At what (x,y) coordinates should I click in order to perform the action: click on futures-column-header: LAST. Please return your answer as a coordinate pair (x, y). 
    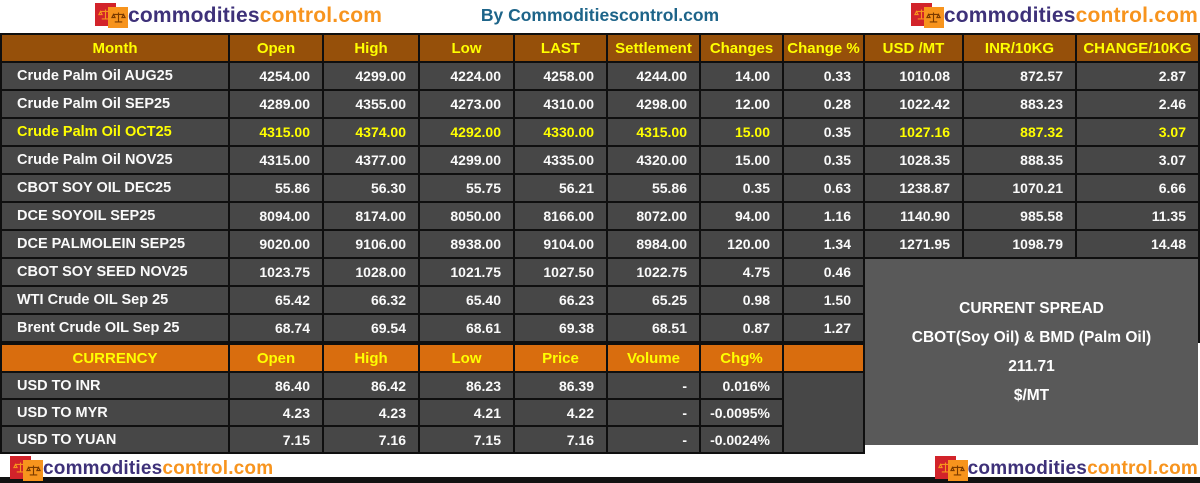
    Looking at the image, I should click on (560, 48).